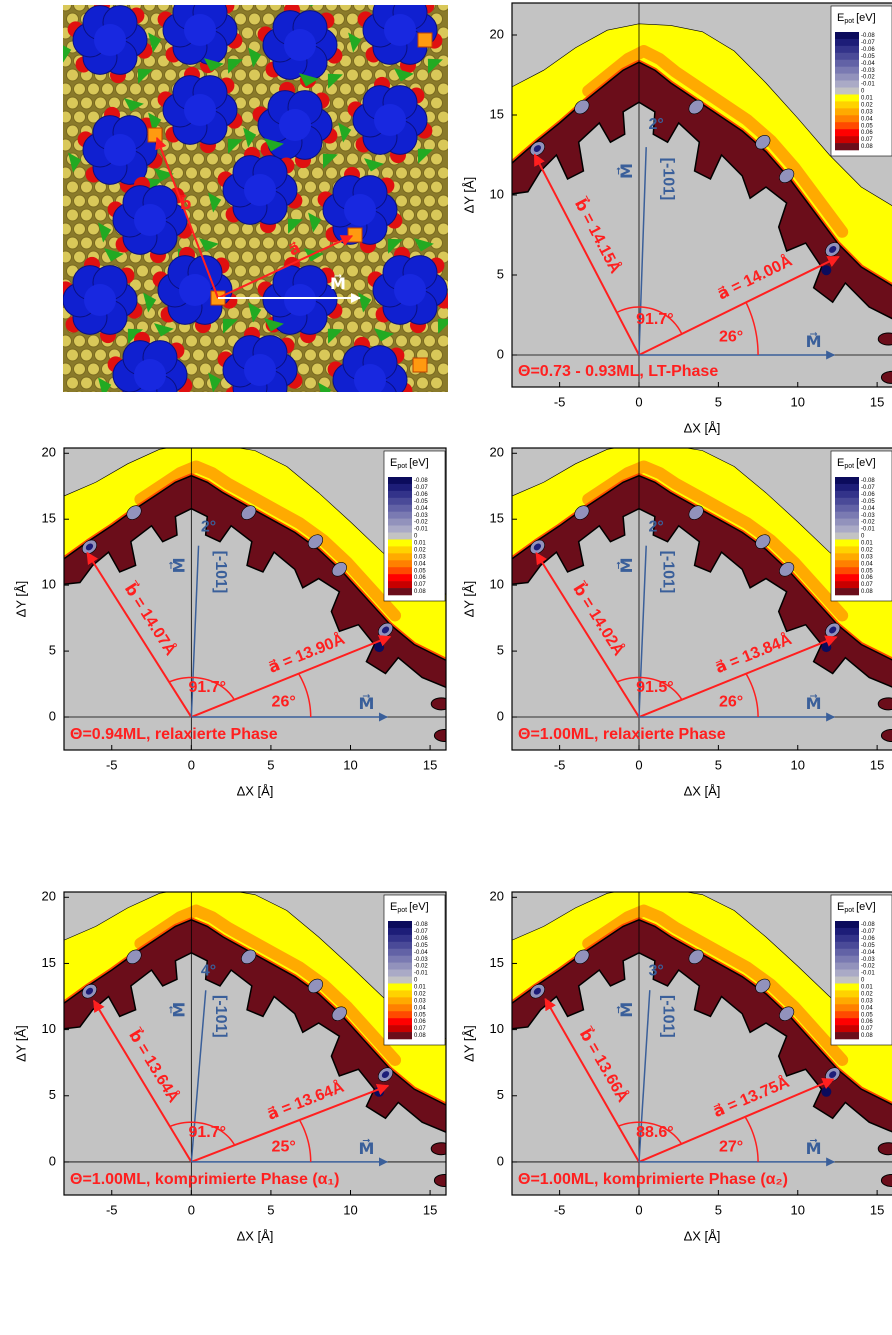 The height and width of the screenshot is (1335, 892). What do you see at coordinates (402, 466) in the screenshot?
I see `colorbar-title-sub: pot` at bounding box center [402, 466].